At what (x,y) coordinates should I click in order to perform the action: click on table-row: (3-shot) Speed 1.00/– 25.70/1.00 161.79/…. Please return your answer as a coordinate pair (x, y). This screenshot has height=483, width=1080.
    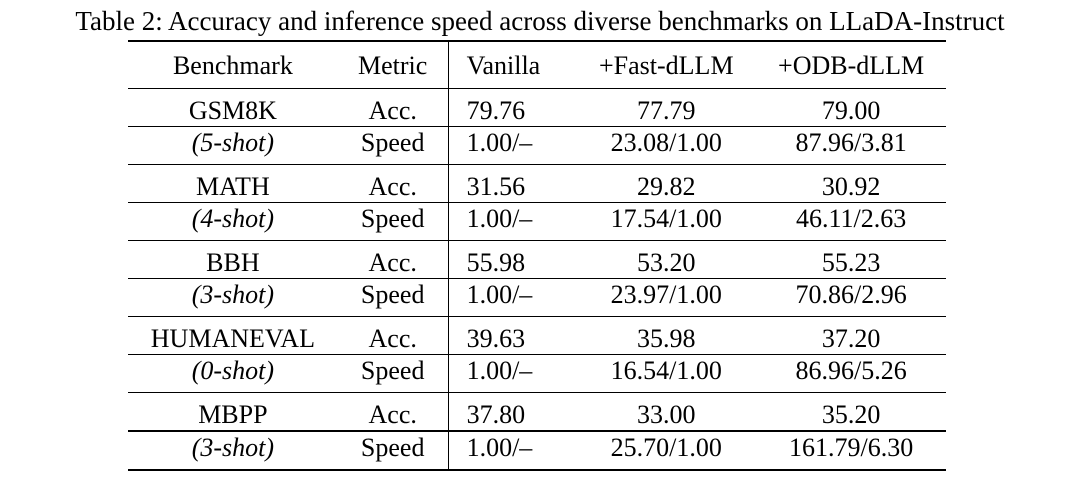
    Looking at the image, I should click on (537, 451).